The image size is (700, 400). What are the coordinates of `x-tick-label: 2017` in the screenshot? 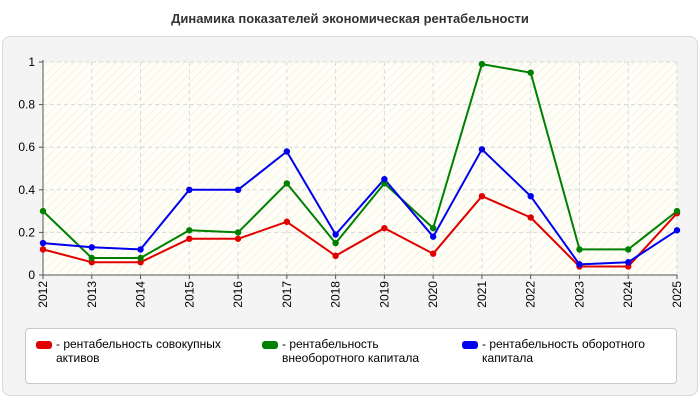 It's located at (287, 294).